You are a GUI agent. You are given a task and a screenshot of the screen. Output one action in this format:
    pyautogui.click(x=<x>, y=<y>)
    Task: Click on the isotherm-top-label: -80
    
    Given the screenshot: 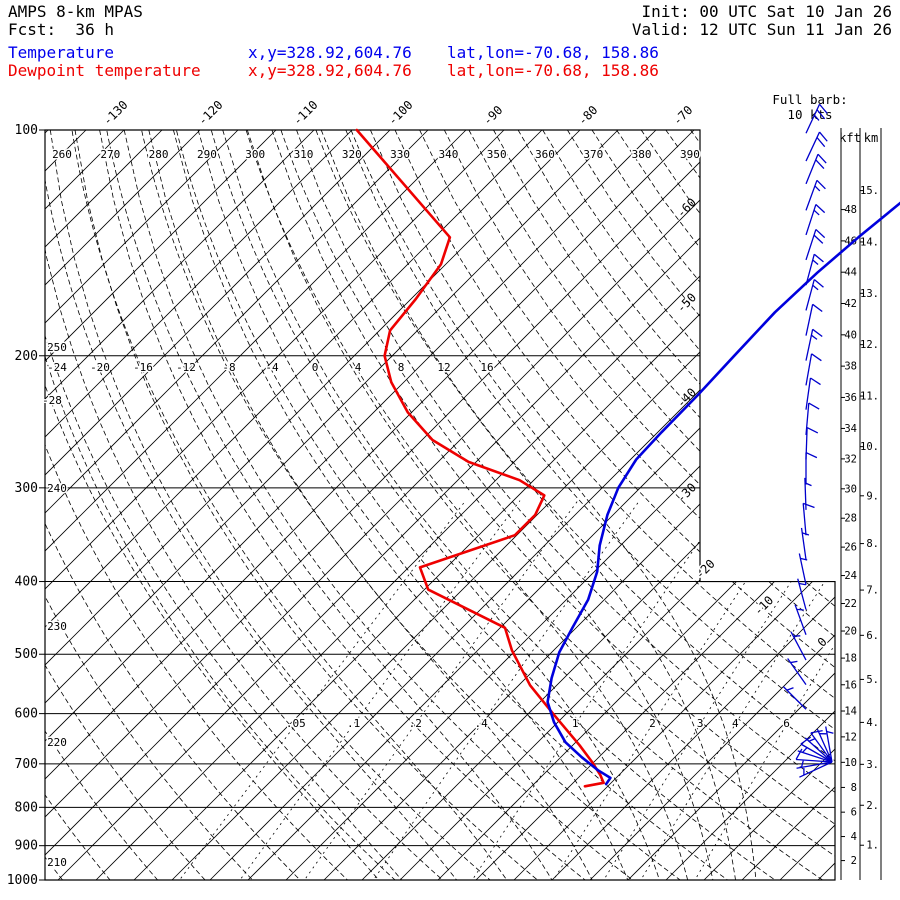 What is the action you would take?
    pyautogui.click(x=587, y=115)
    